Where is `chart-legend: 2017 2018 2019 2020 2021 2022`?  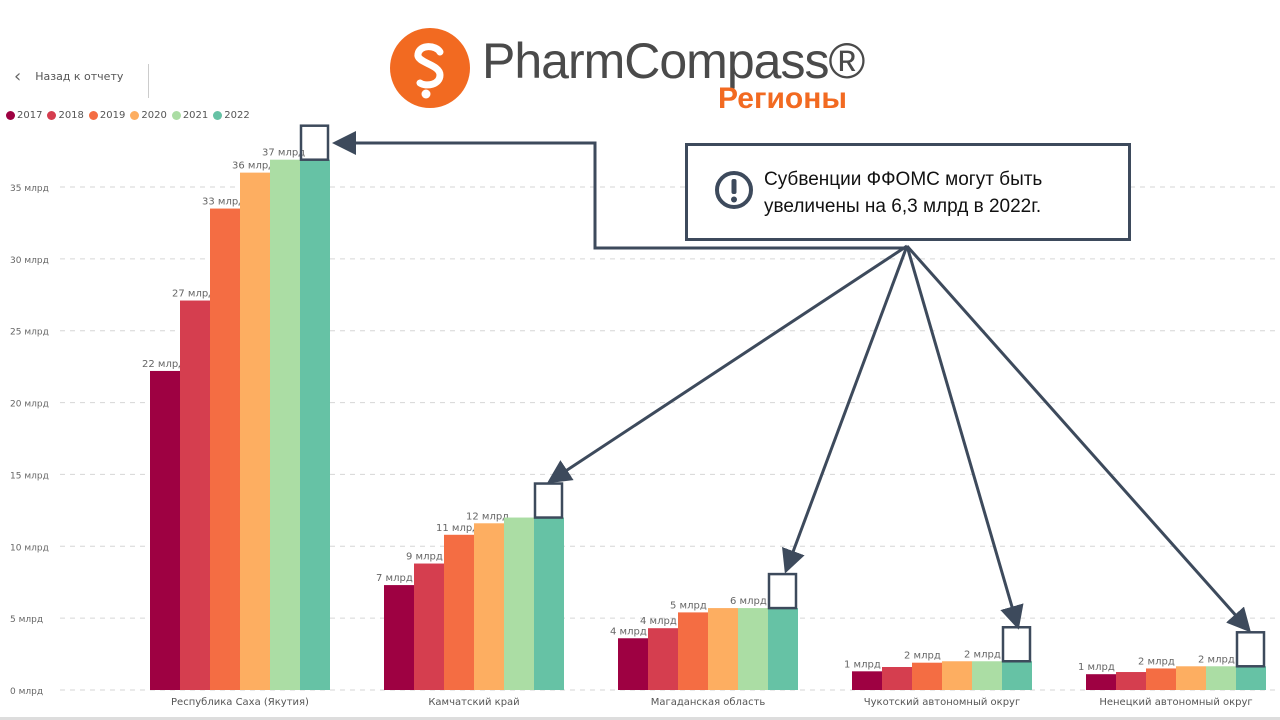 chart-legend: 2017 2018 2019 2020 2021 2022 is located at coordinates (128, 115).